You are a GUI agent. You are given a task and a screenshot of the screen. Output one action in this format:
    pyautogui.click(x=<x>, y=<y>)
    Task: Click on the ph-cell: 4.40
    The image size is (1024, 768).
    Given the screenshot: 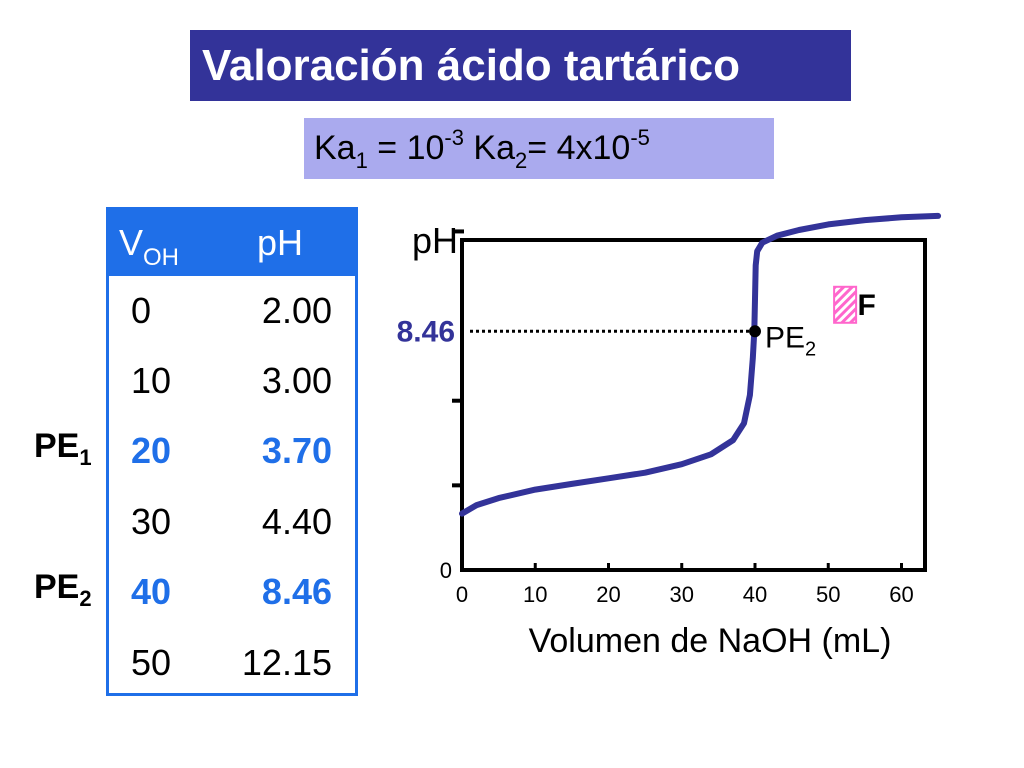 What is the action you would take?
    pyautogui.click(x=296, y=521)
    